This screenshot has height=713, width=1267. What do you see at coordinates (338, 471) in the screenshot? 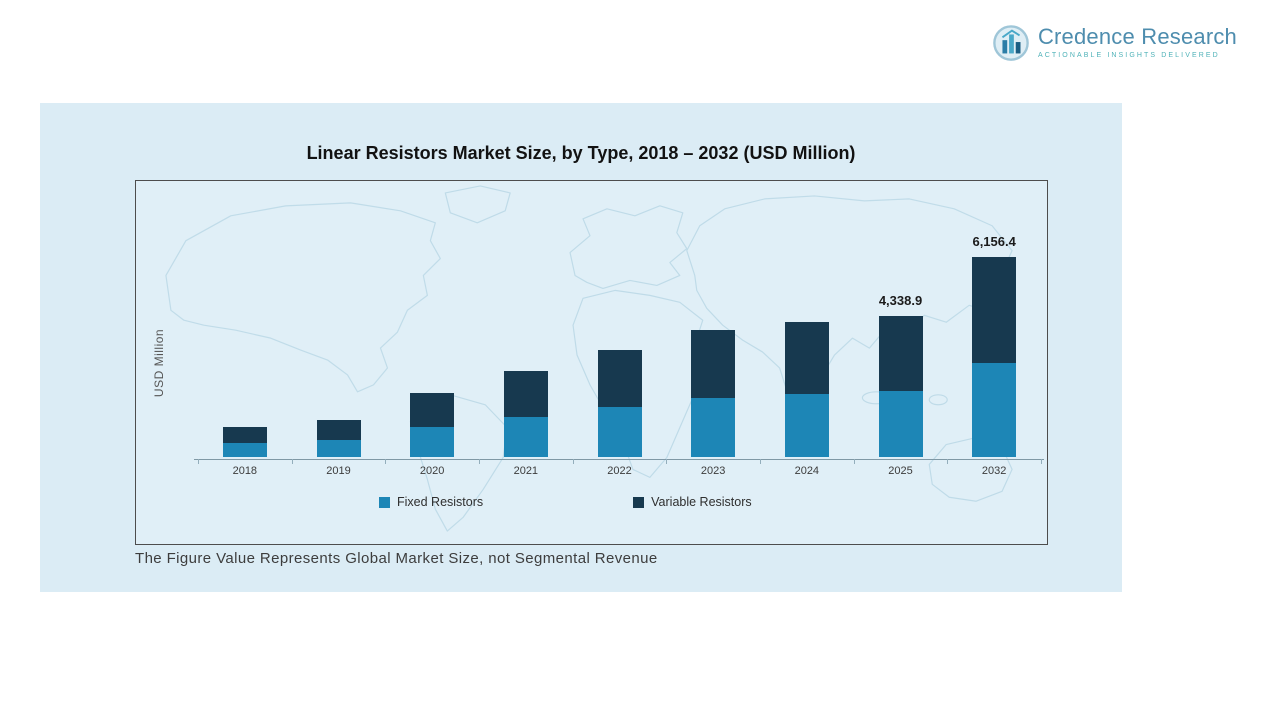
I see `x-tick-label-2019: 2019` at bounding box center [338, 471].